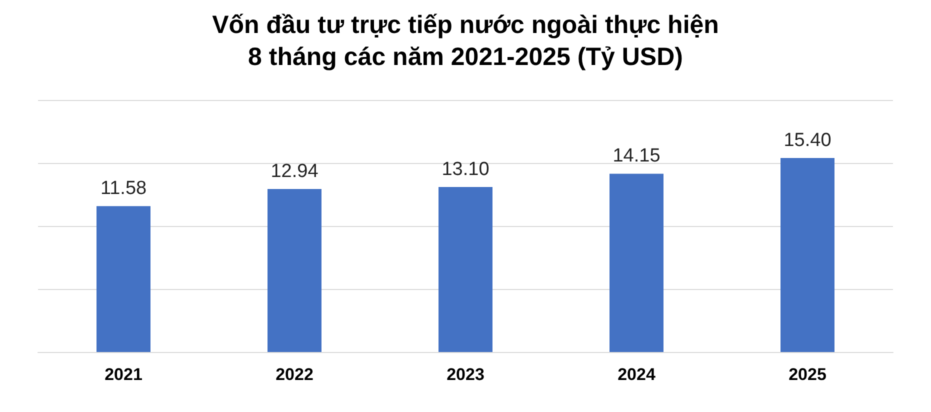 The height and width of the screenshot is (412, 931). Describe the element at coordinates (808, 140) in the screenshot. I see `data-label: 15.40` at that location.